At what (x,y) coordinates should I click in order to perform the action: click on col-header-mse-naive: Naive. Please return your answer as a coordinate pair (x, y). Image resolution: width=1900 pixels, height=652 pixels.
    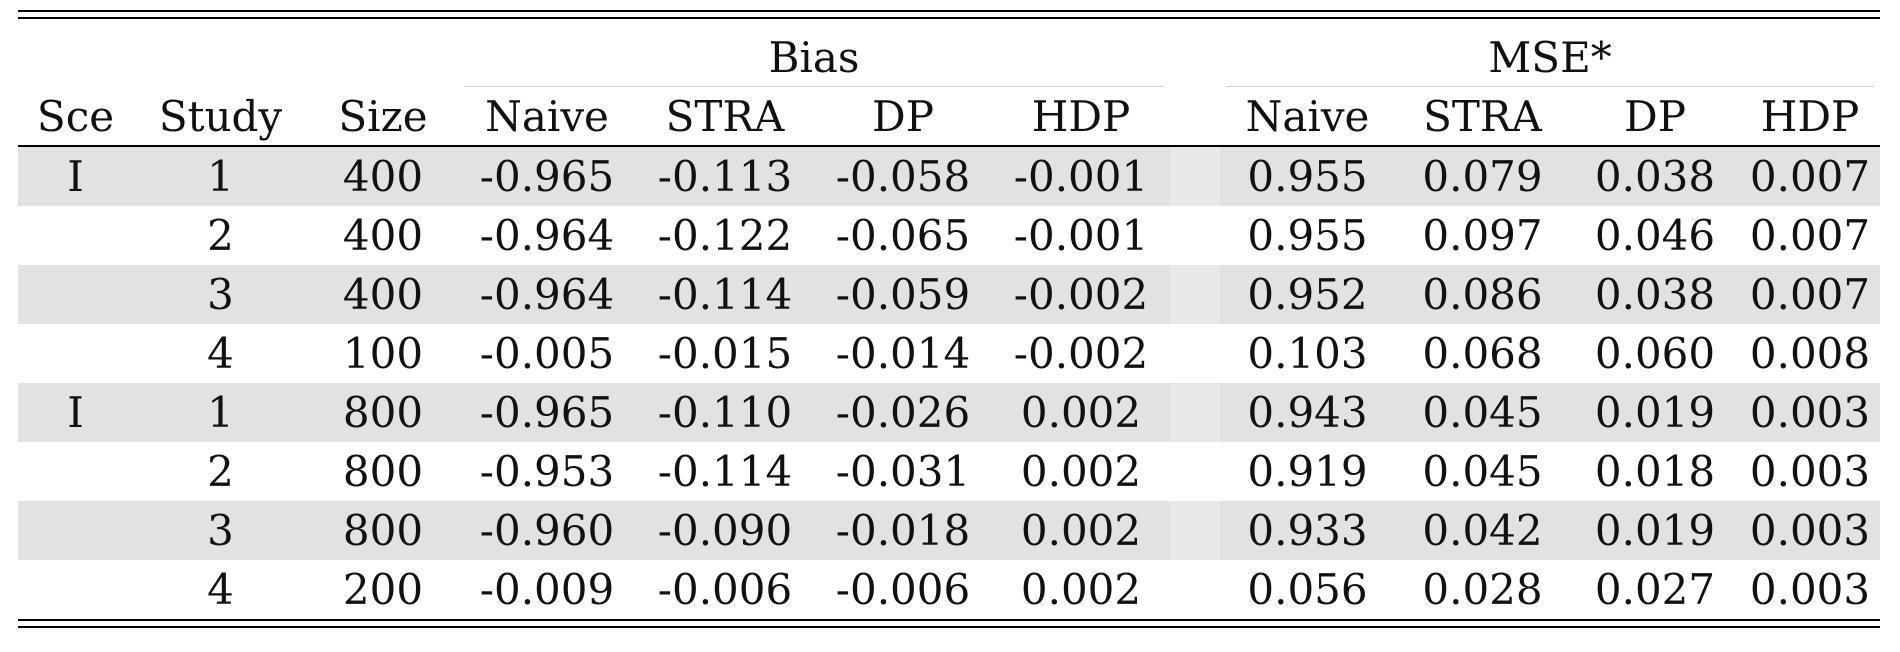
    Looking at the image, I should click on (1308, 117).